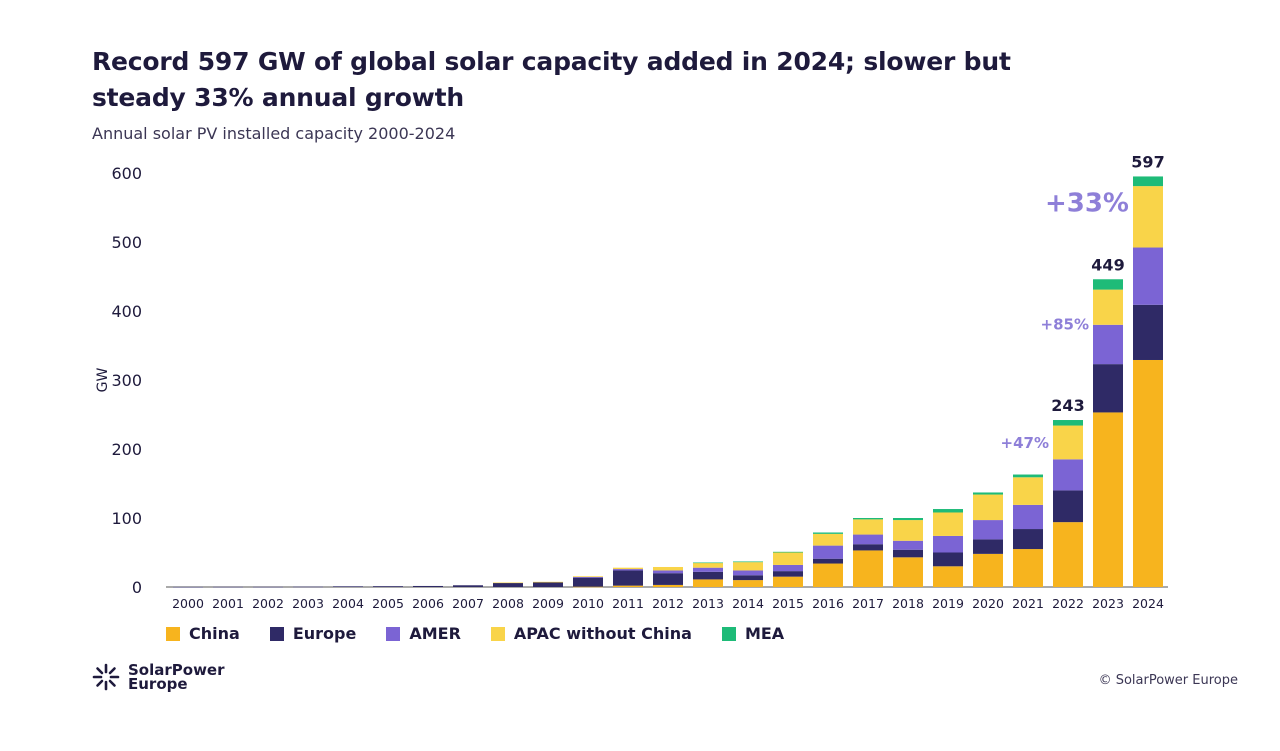 The width and height of the screenshot is (1280, 751). Describe the element at coordinates (948, 544) in the screenshot. I see `bar-segment-amer-2019` at that location.